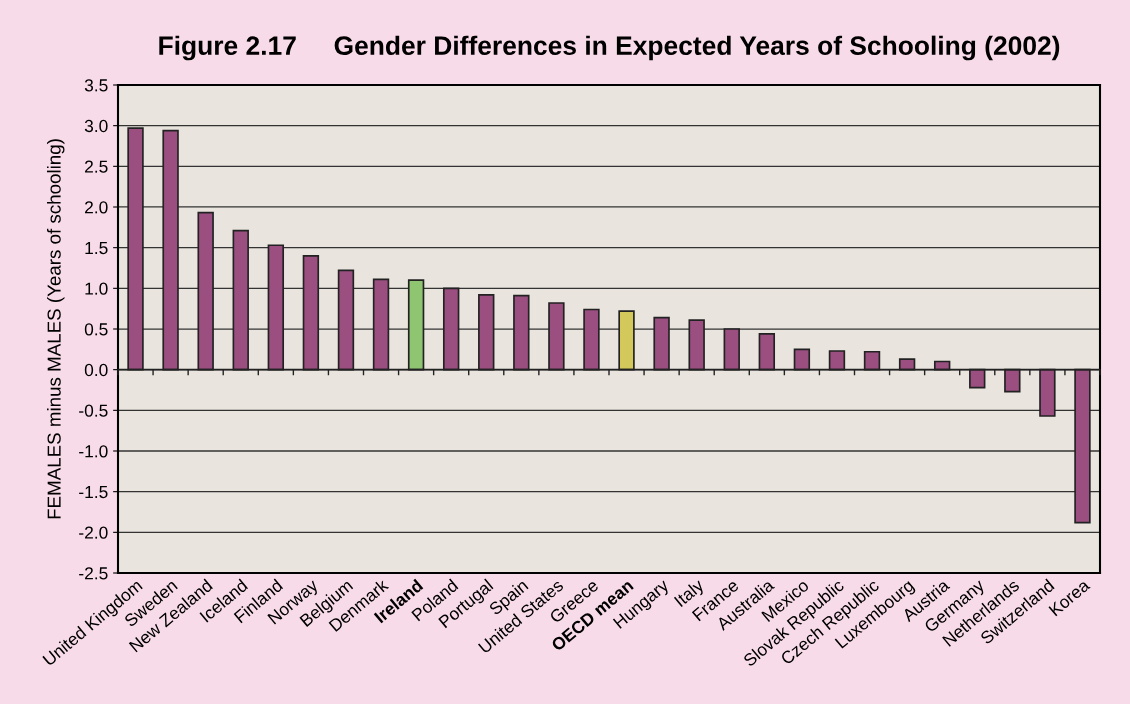 Image resolution: width=1130 pixels, height=704 pixels. Describe the element at coordinates (96, 248) in the screenshot. I see `y-tick-label: 1.5` at that location.